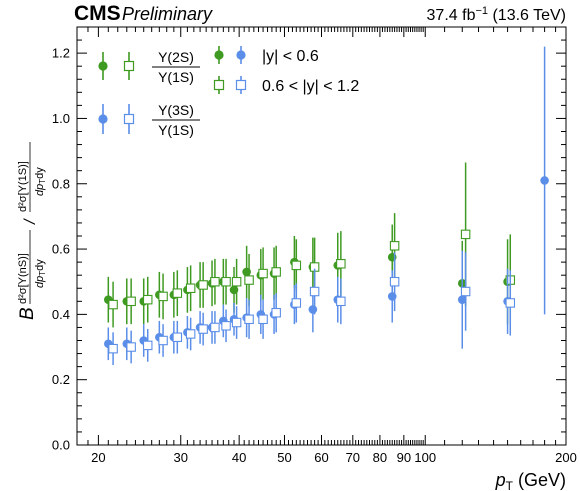 The width and height of the screenshot is (580, 491). Describe the element at coordinates (167, 14) in the screenshot. I see `preliminary-label: Preliminary` at that location.